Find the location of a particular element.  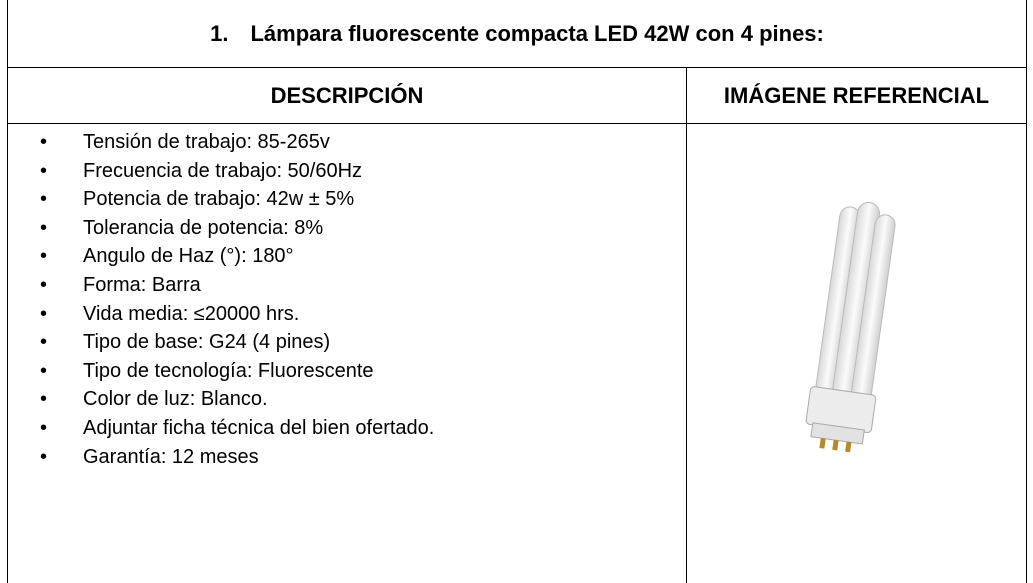

spec-item: Tensión de trabajo: 85-265v is located at coordinates (239, 142).